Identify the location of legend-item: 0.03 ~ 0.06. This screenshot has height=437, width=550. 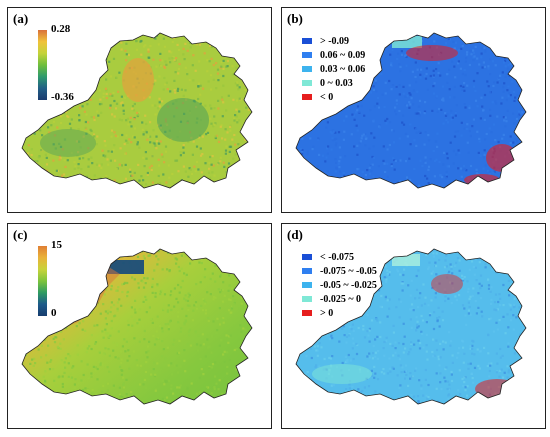
(333, 69).